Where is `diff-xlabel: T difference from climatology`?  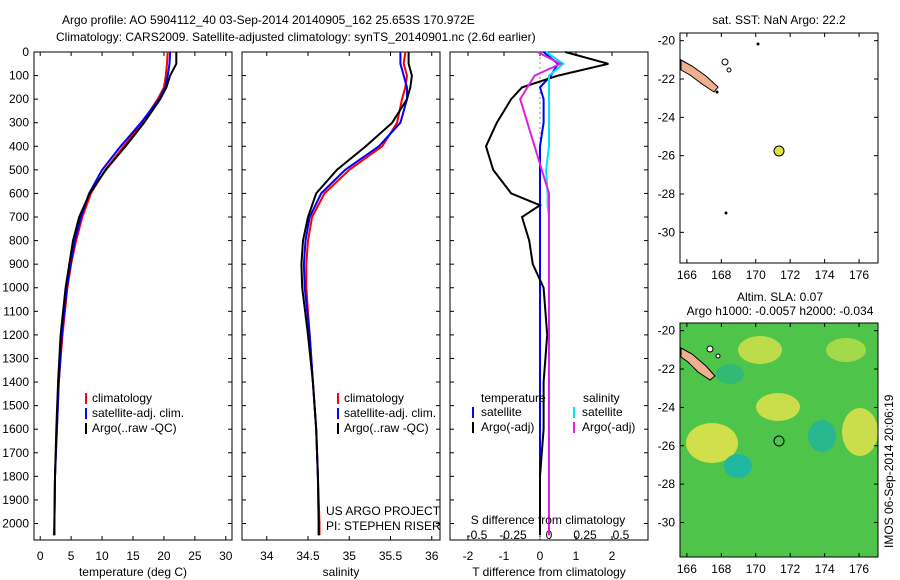
diff-xlabel: T difference from climatology is located at coordinates (549, 572).